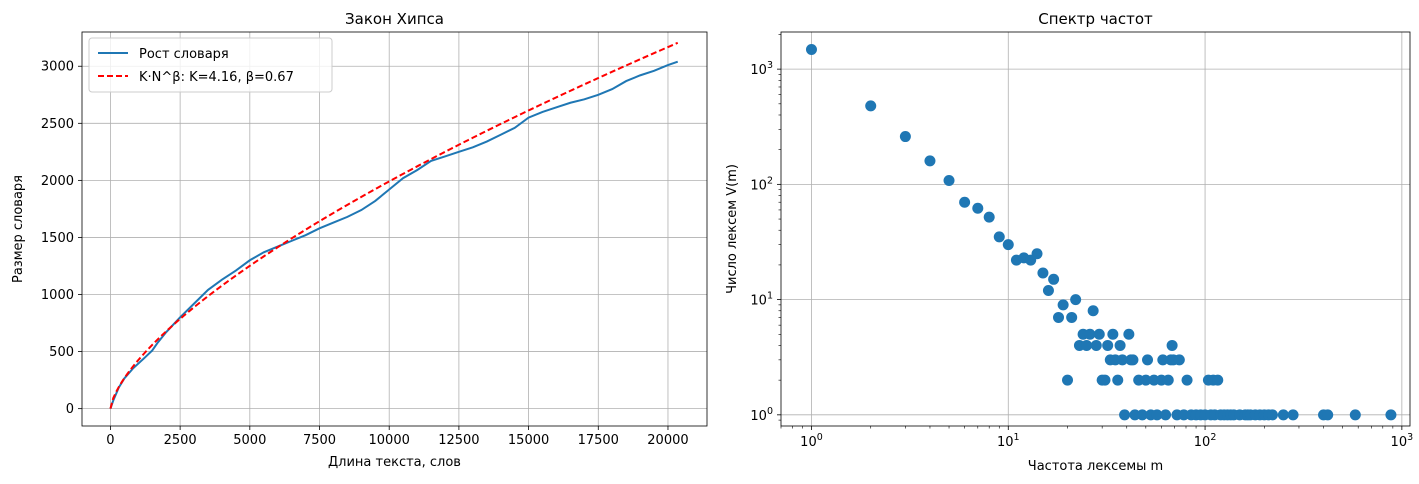 This screenshot has height=484, width=1419. Describe the element at coordinates (667, 440) in the screenshot. I see `left-x-tick-label: 20000` at that location.